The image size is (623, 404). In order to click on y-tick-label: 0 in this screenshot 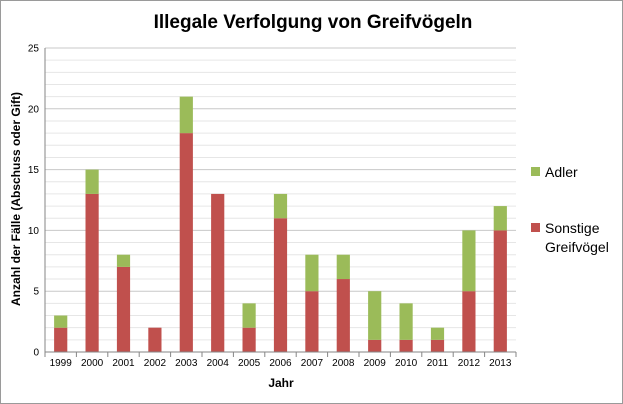, I will do `click(36, 353)`.